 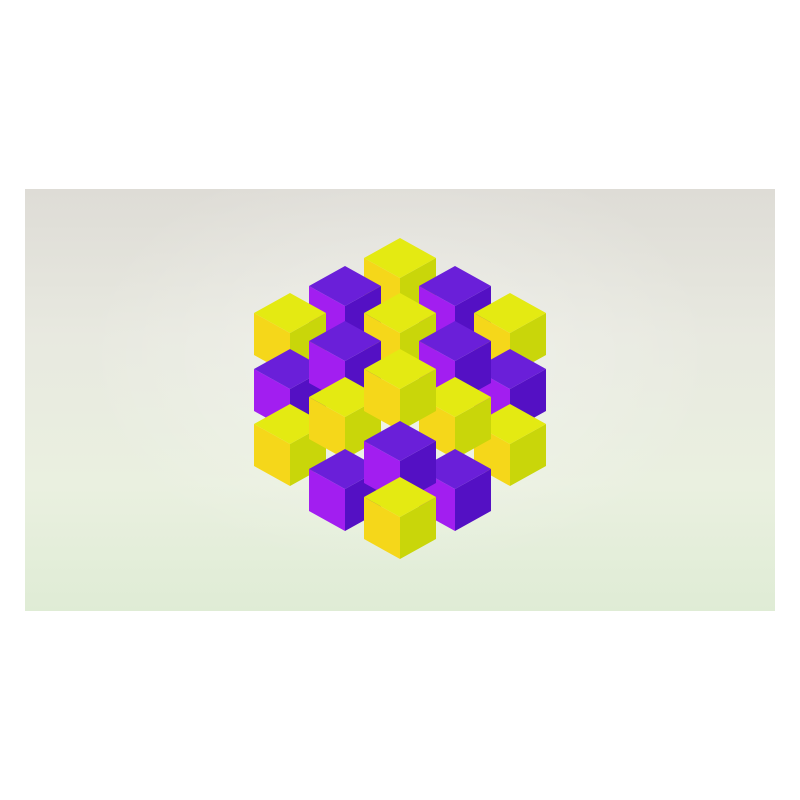 I want to click on cube-purple-r6-center, so click(x=400, y=462).